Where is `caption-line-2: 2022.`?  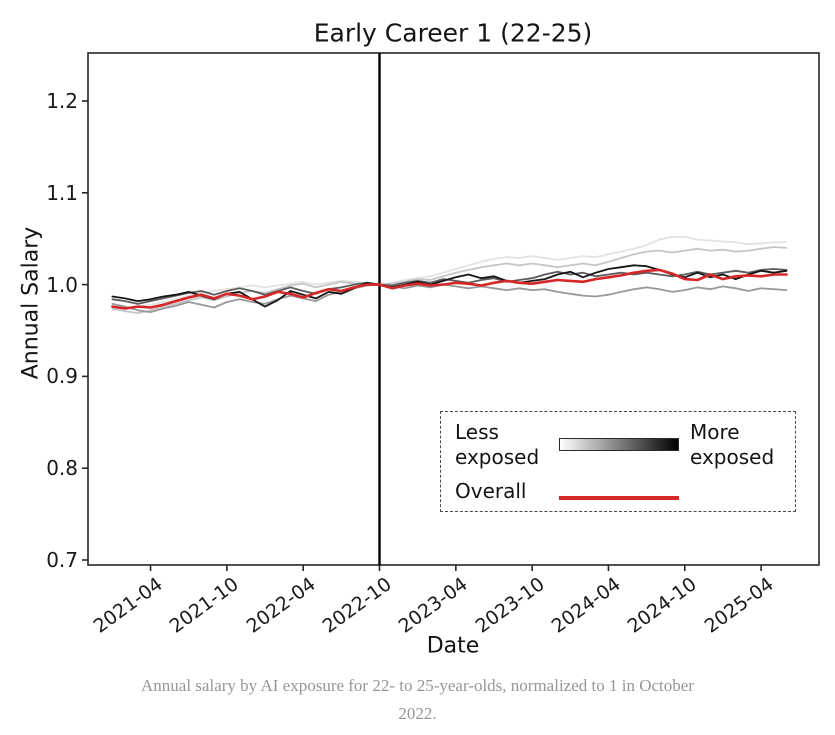 caption-line-2: 2022. is located at coordinates (417, 713).